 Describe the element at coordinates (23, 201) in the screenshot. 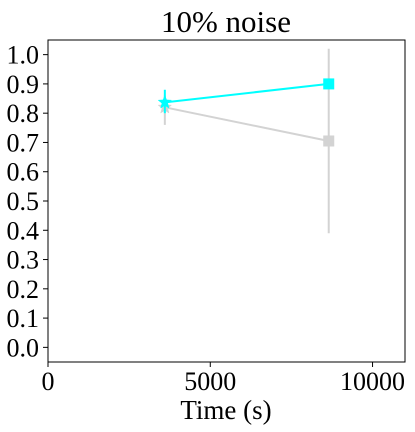

I see `y-tick-label: 0.5` at that location.